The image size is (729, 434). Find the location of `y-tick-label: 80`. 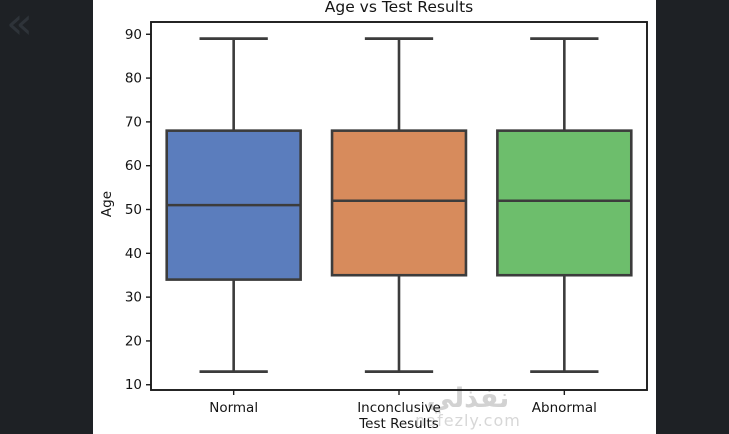

y-tick-label: 80 is located at coordinates (133, 79).